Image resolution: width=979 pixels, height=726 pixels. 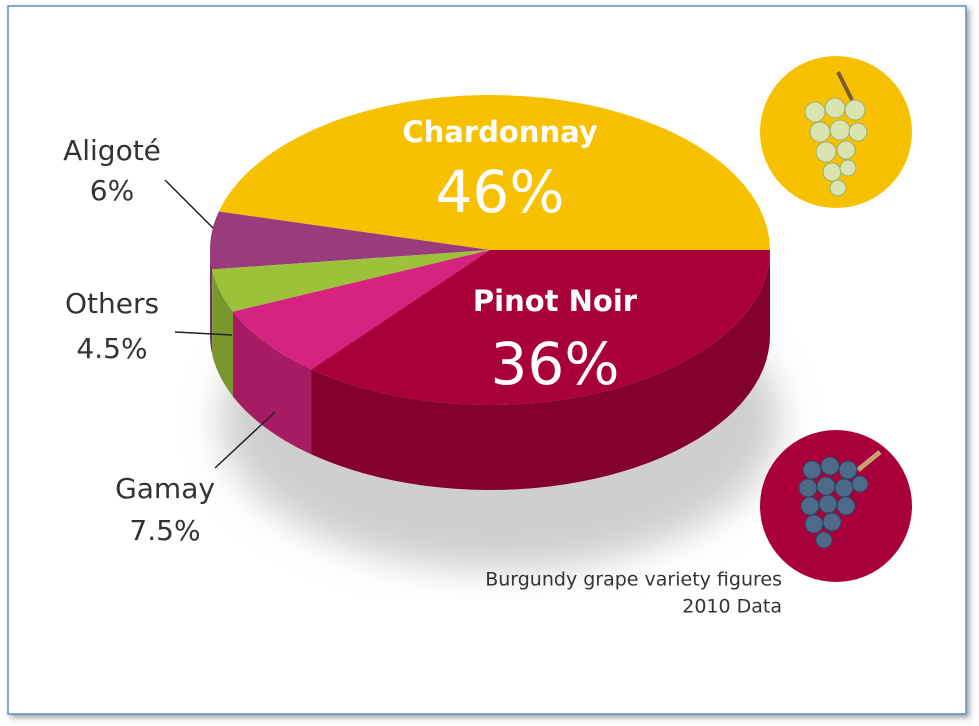 What do you see at coordinates (112, 150) in the screenshot?
I see `slice-label: Aligoté` at bounding box center [112, 150].